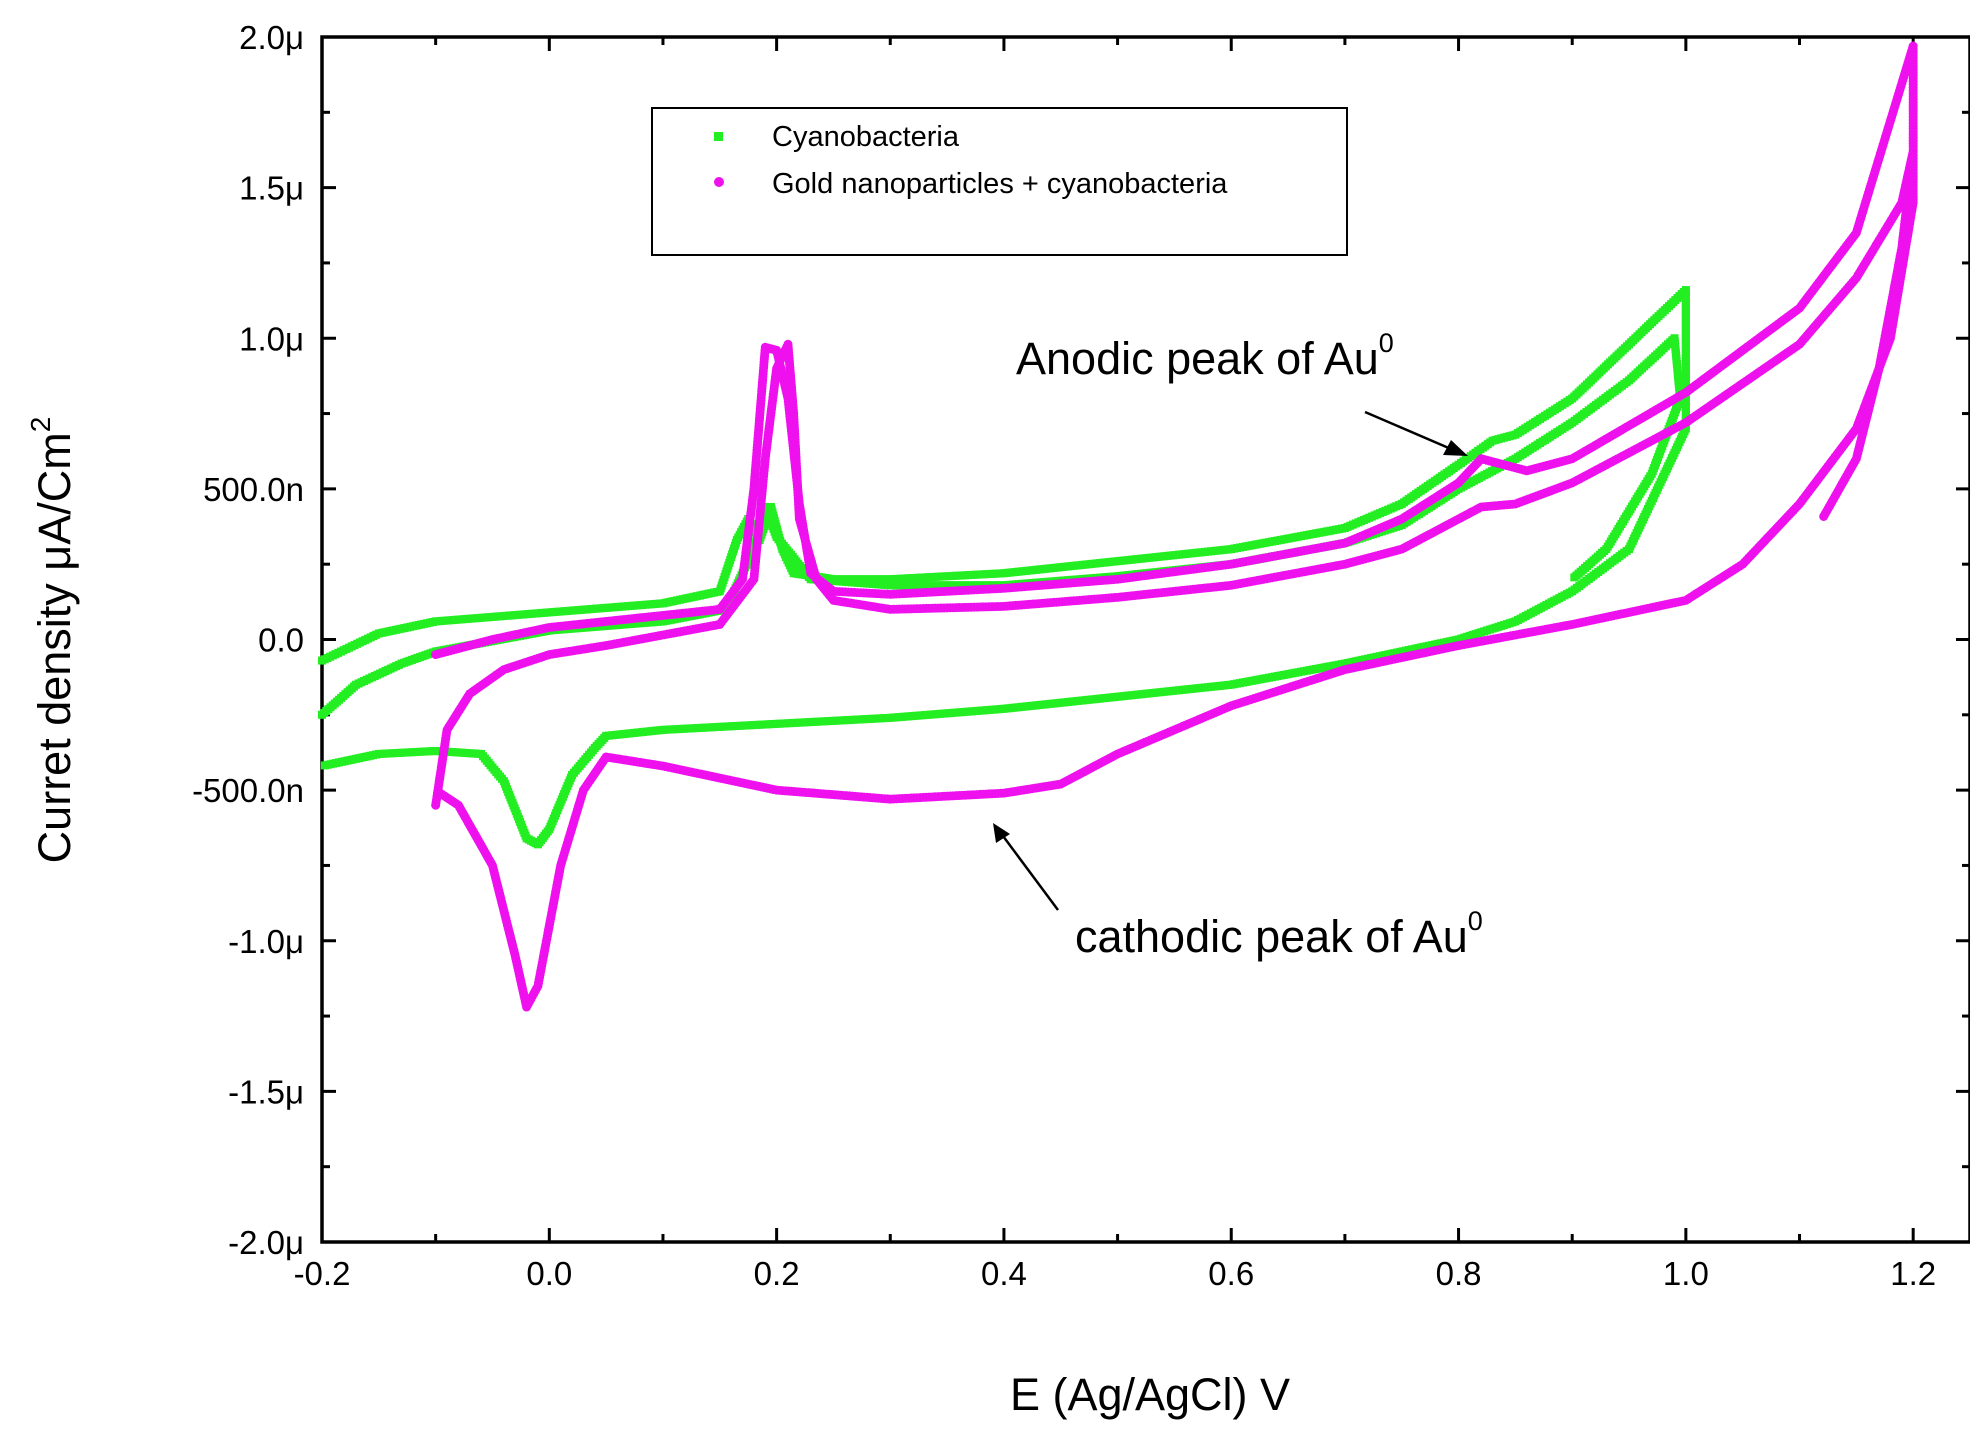 The height and width of the screenshot is (1429, 1970). What do you see at coordinates (1271, 936) in the screenshot?
I see `annotation-cathodic-label: cathodic peak of Au` at bounding box center [1271, 936].